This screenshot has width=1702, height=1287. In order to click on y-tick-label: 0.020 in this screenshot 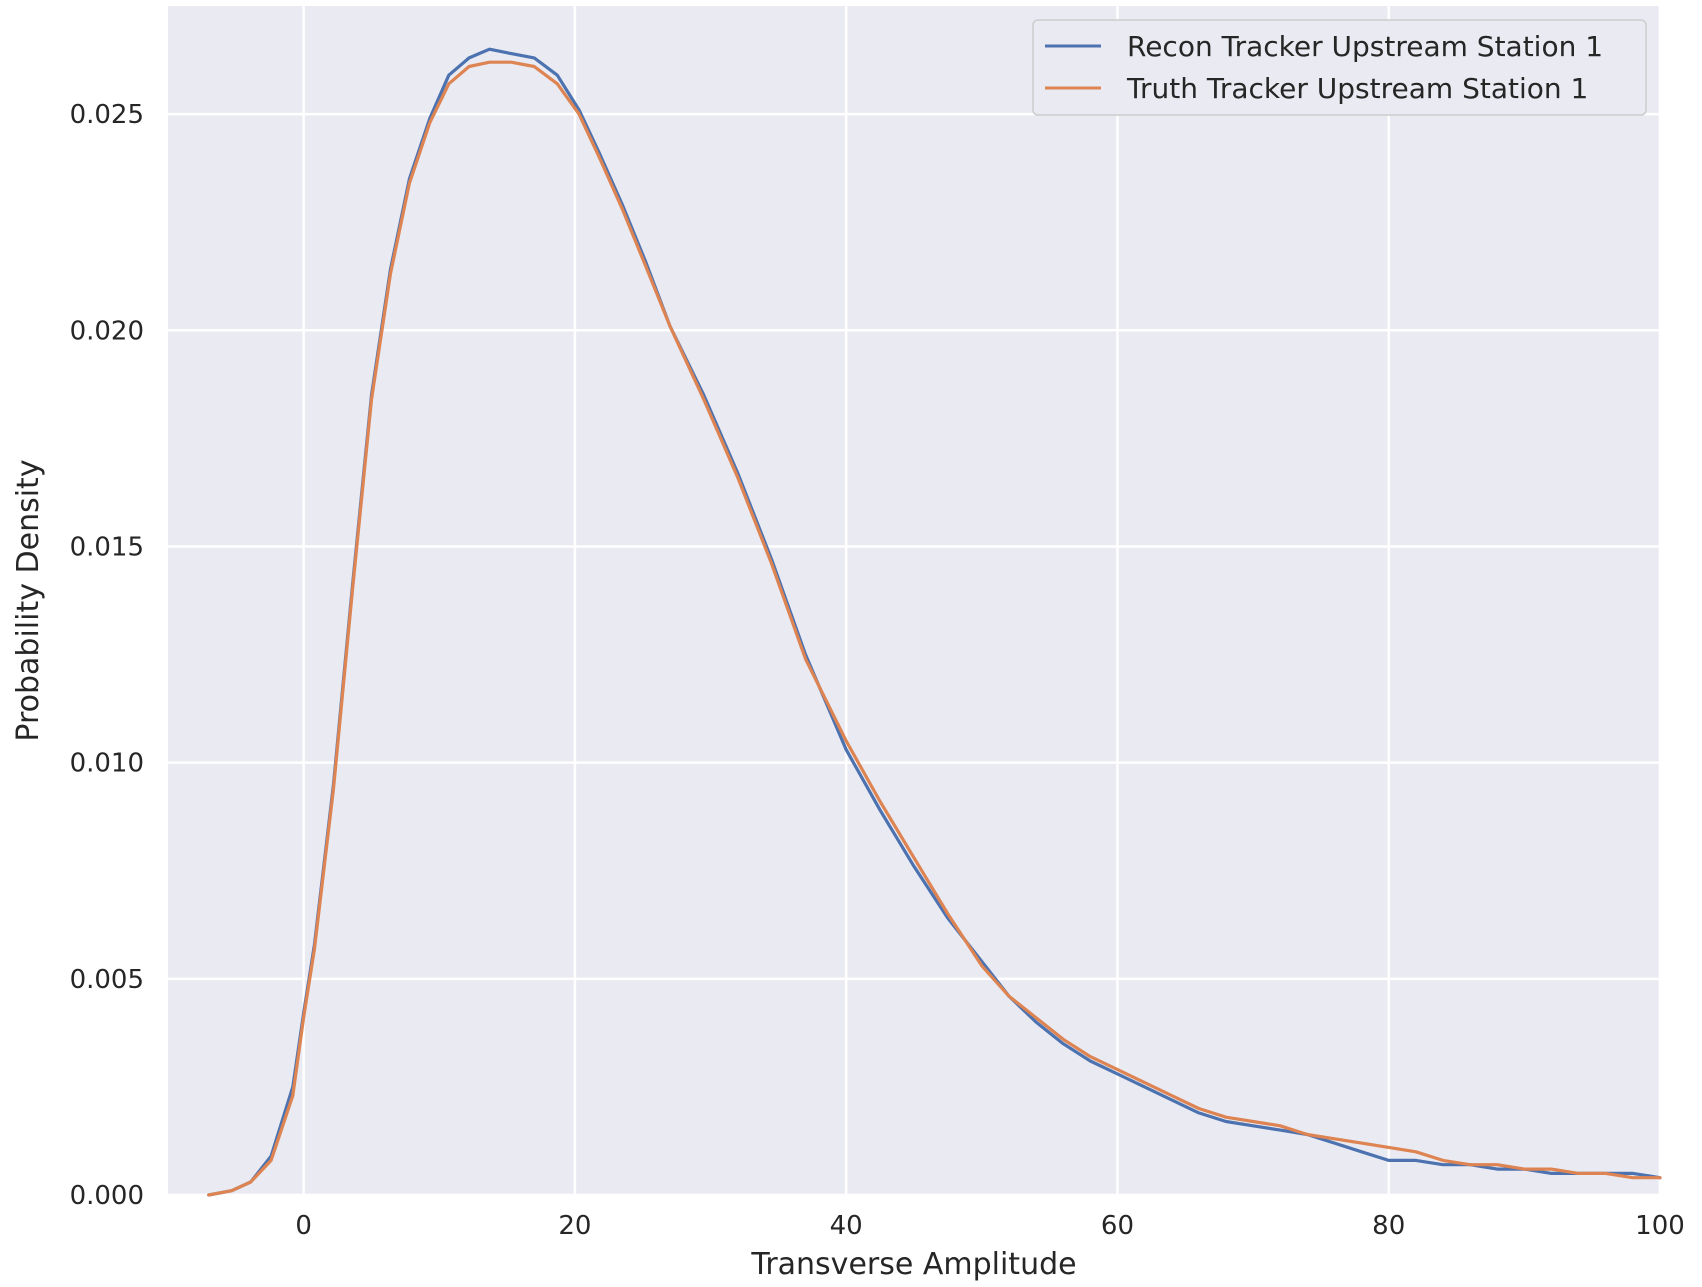, I will do `click(107, 331)`.